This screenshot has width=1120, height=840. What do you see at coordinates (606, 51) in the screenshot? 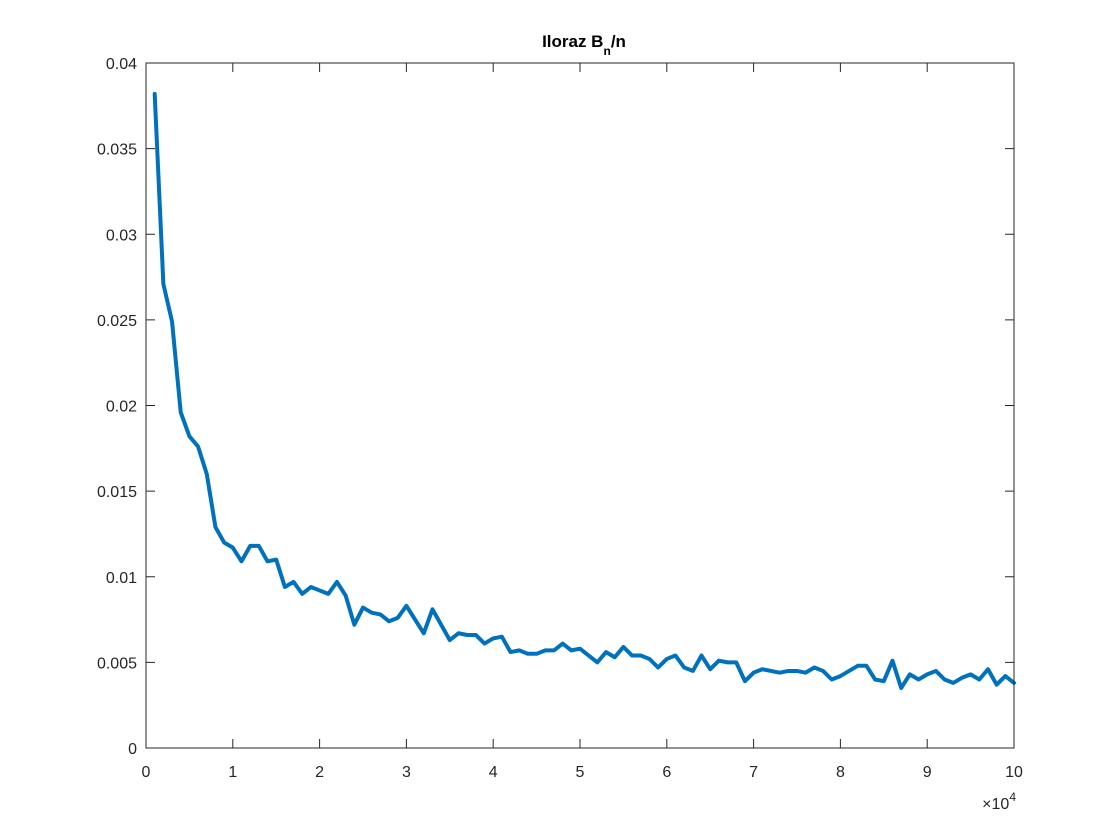
I see `title-subscript: n` at bounding box center [606, 51].